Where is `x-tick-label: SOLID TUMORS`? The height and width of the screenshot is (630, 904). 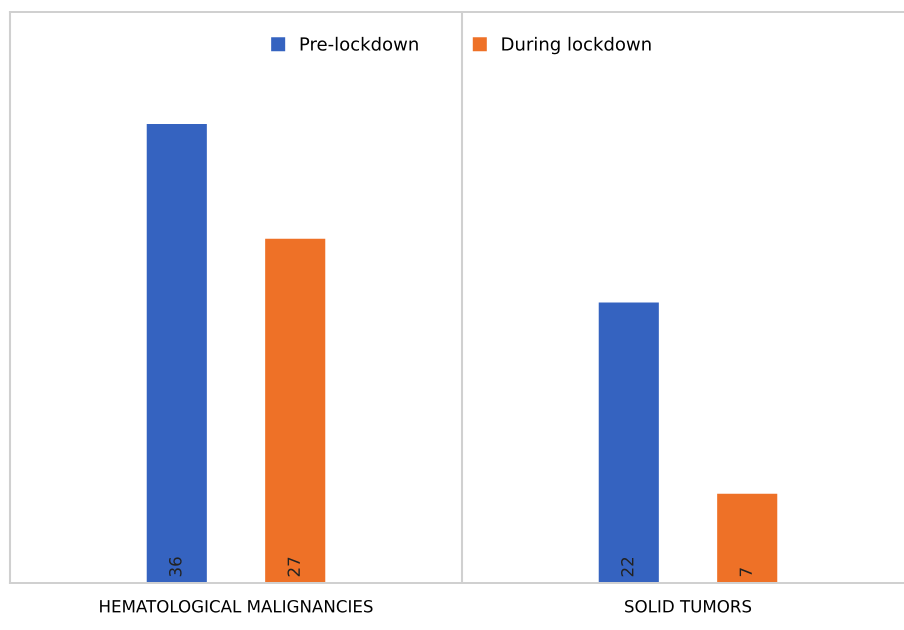 x-tick-label: SOLID TUMORS is located at coordinates (688, 606).